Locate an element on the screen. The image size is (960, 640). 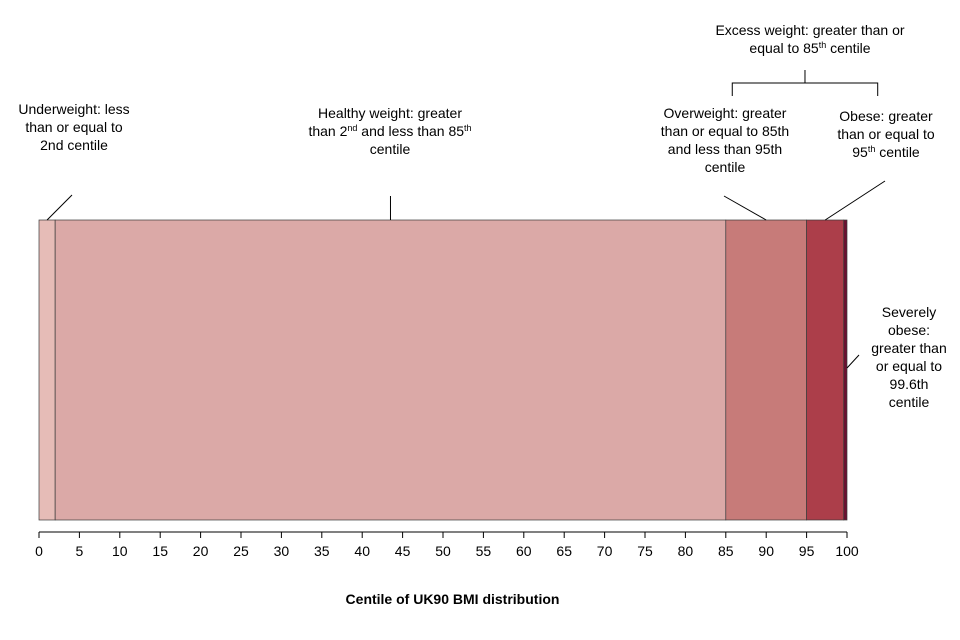
annotation-obese-line1: Obese: greater is located at coordinates (886, 116).